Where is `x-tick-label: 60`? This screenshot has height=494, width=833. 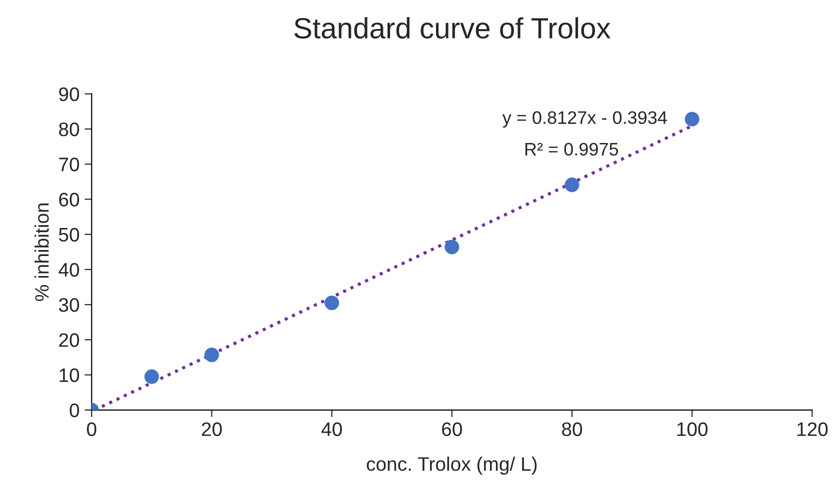 x-tick-label: 60 is located at coordinates (452, 429).